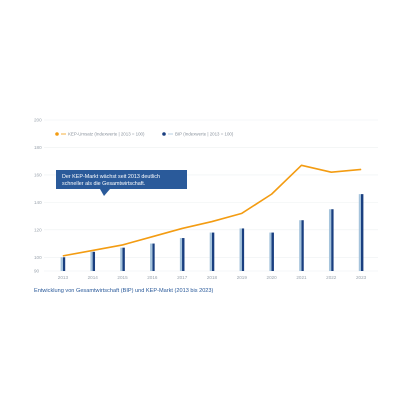  What do you see at coordinates (63, 264) in the screenshot?
I see `bar-bip-2013` at bounding box center [63, 264].